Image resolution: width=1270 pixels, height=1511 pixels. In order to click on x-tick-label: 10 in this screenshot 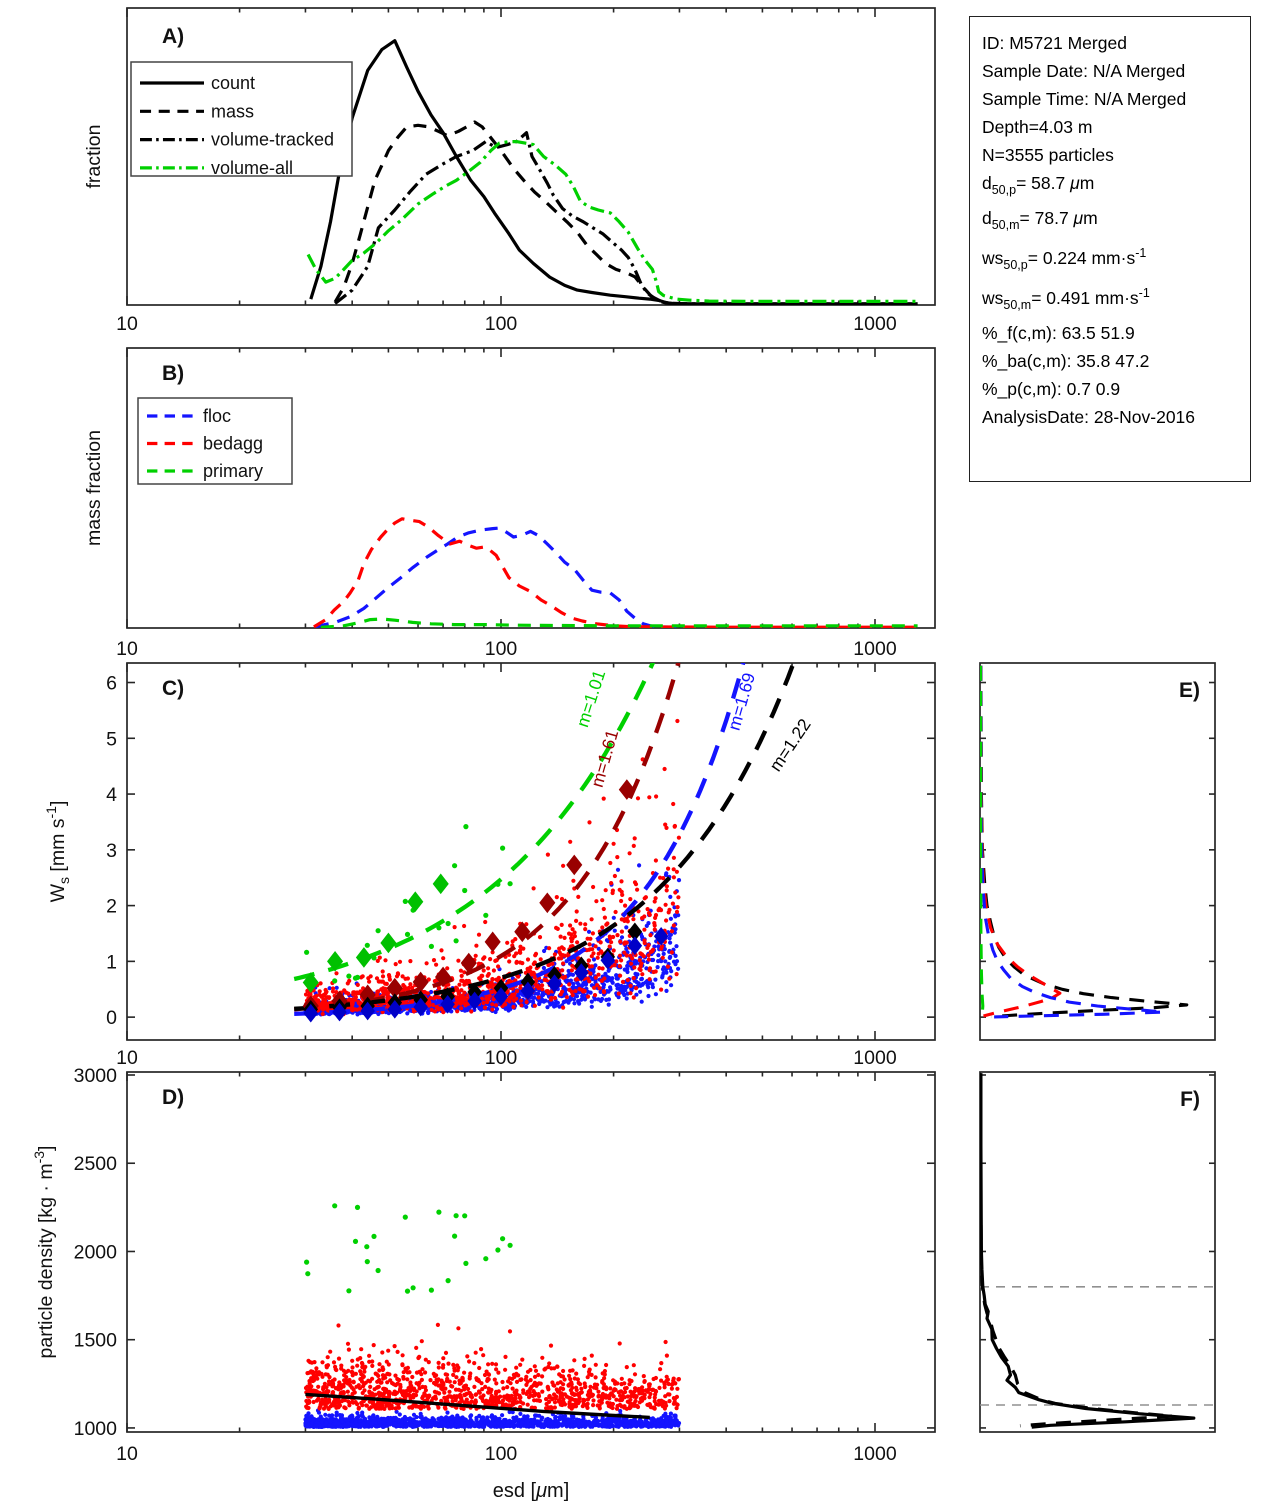, I will do `click(127, 324)`.